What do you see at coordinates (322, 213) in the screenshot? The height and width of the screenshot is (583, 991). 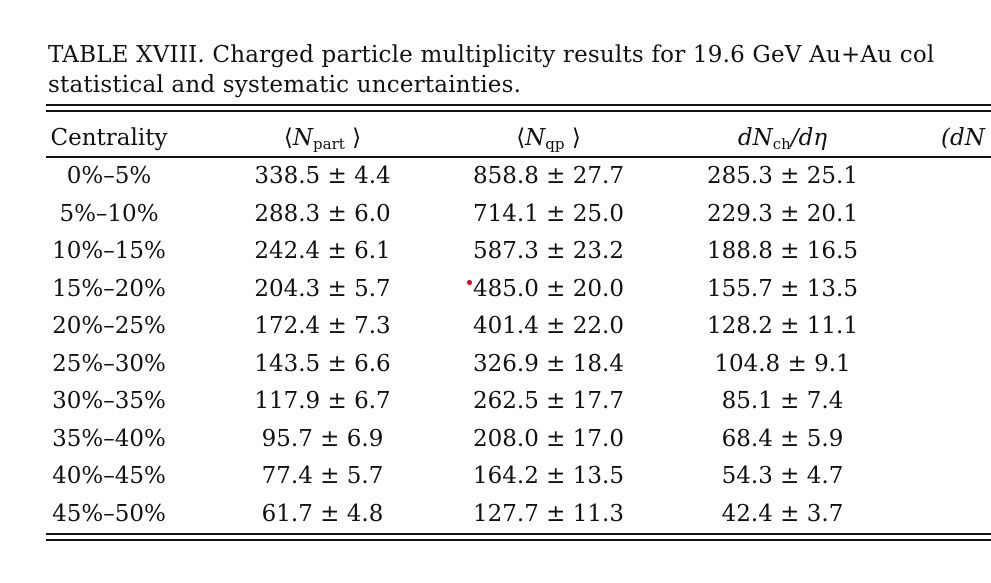 I see `cell-npart: 288.3 ± 6.0` at bounding box center [322, 213].